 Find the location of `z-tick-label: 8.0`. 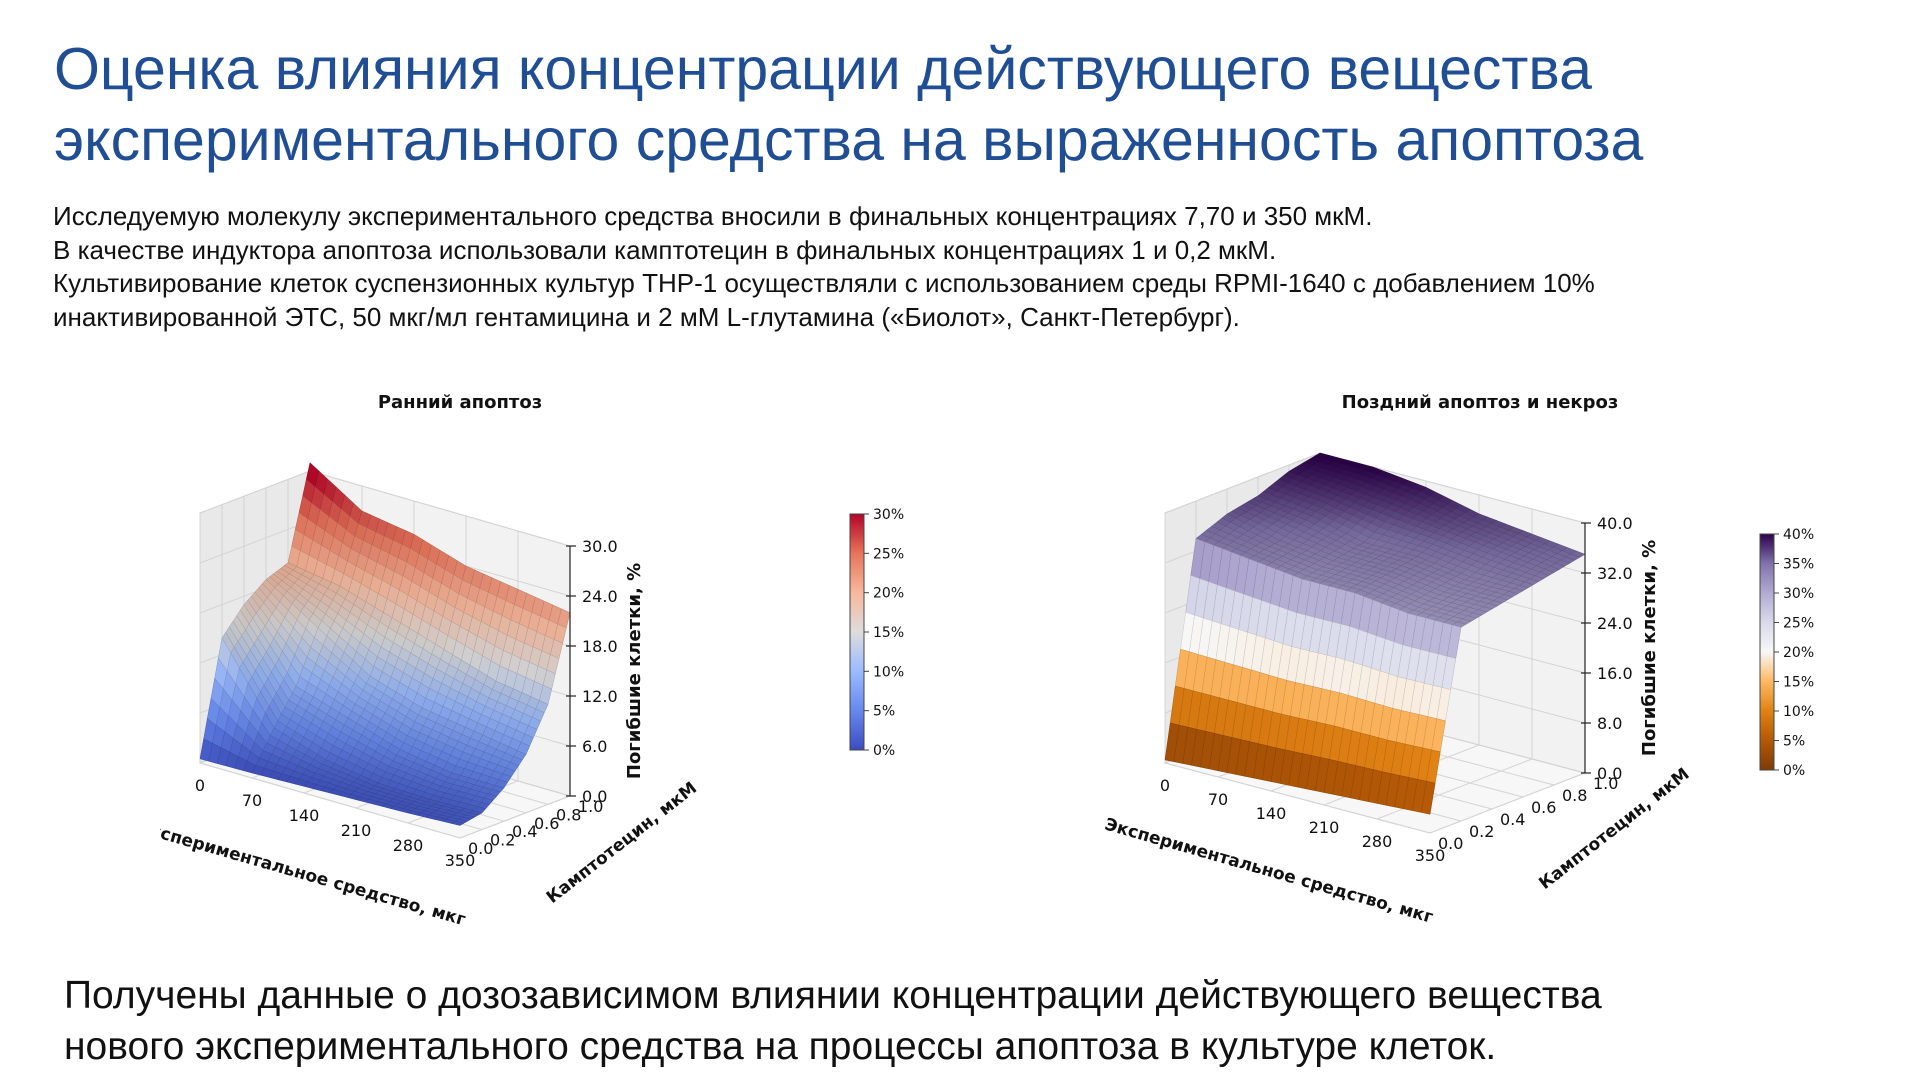

z-tick-label: 8.0 is located at coordinates (1609, 723).